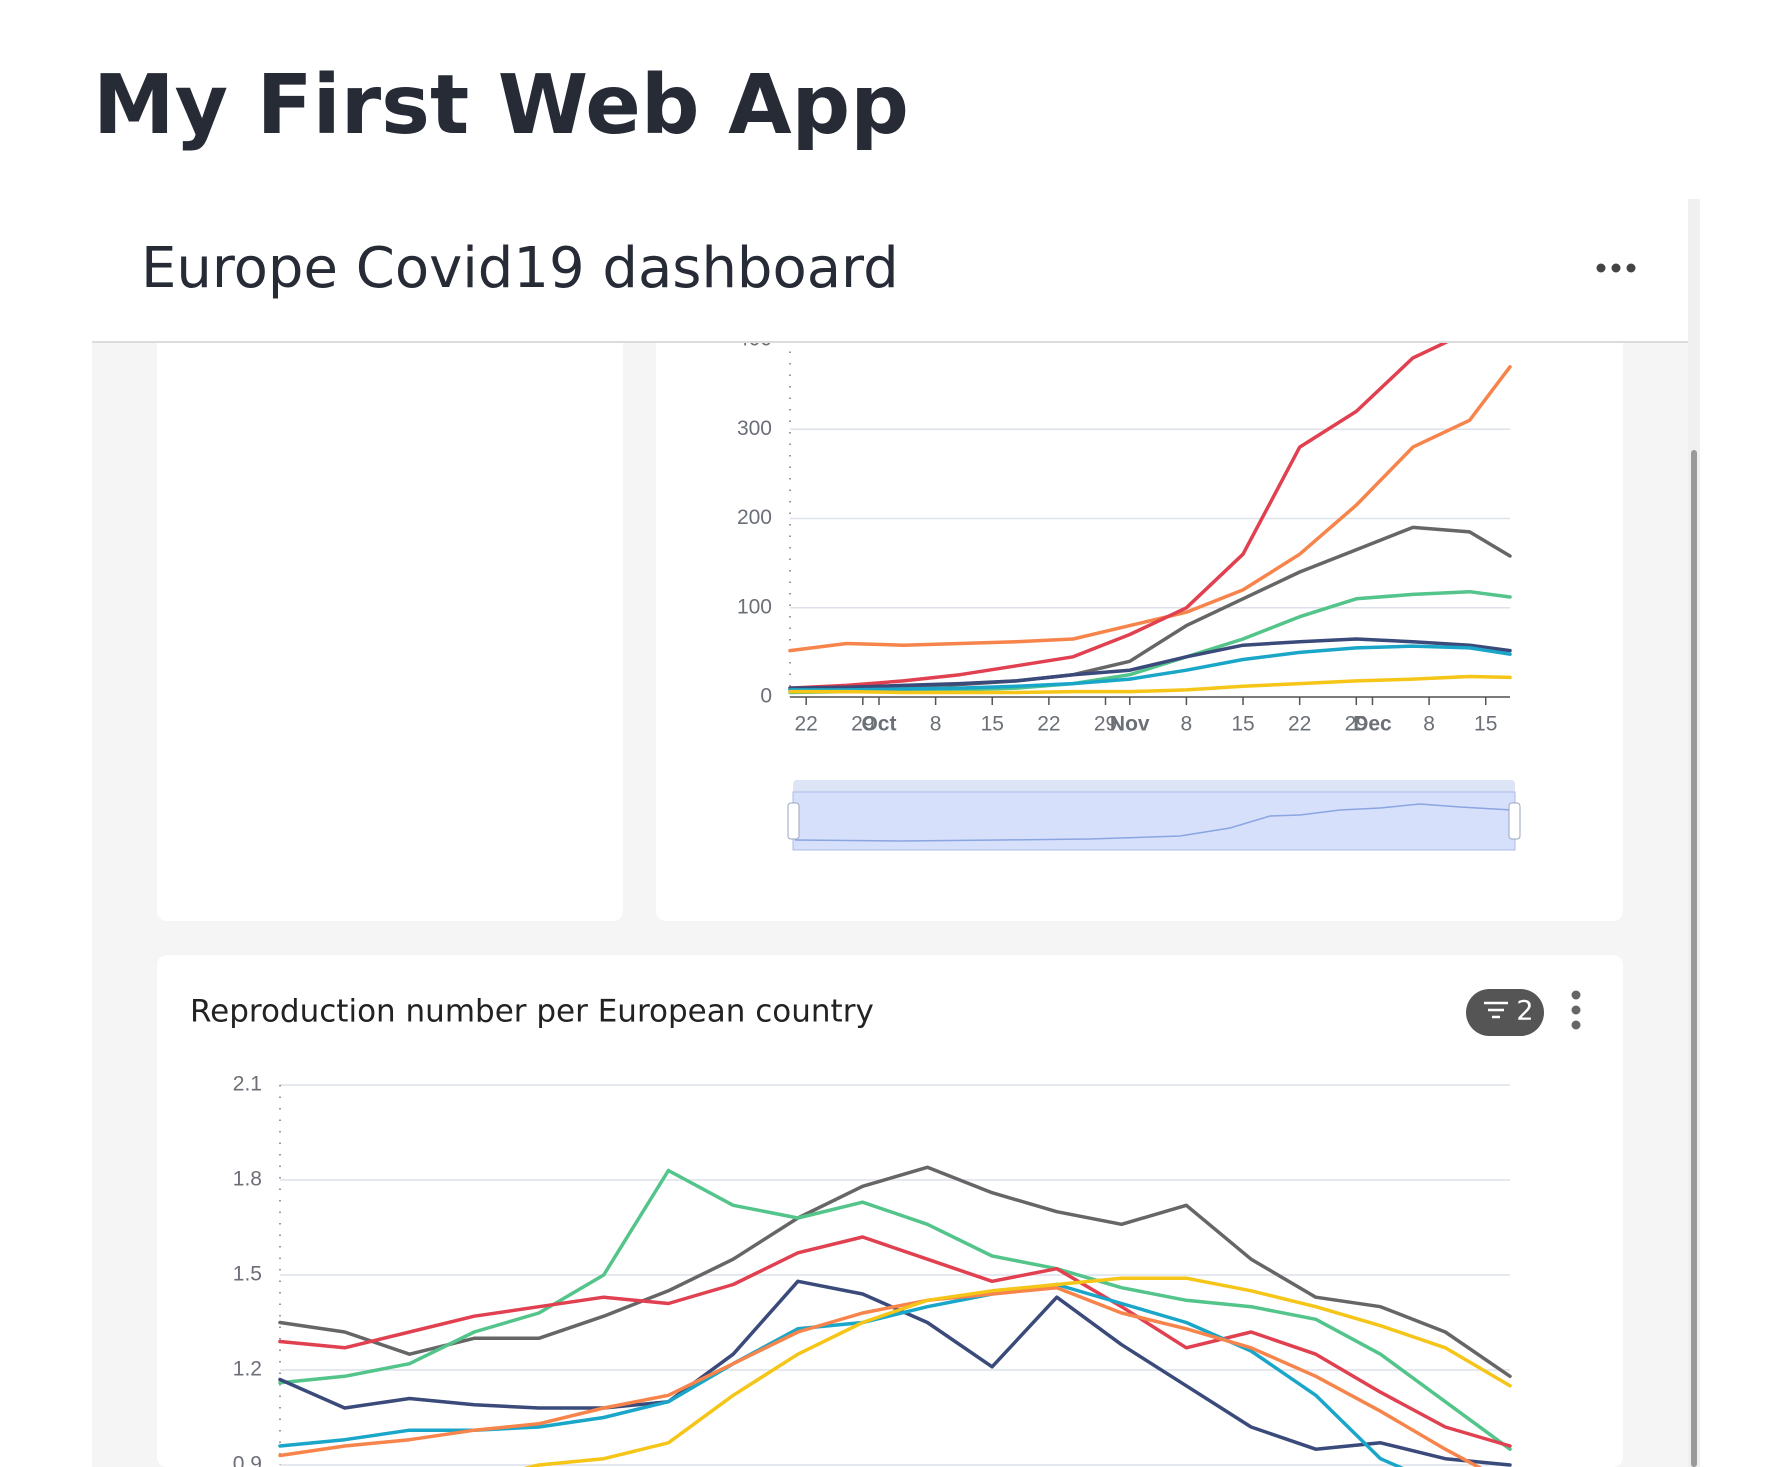  I want to click on filter-icon, so click(1496, 1010).